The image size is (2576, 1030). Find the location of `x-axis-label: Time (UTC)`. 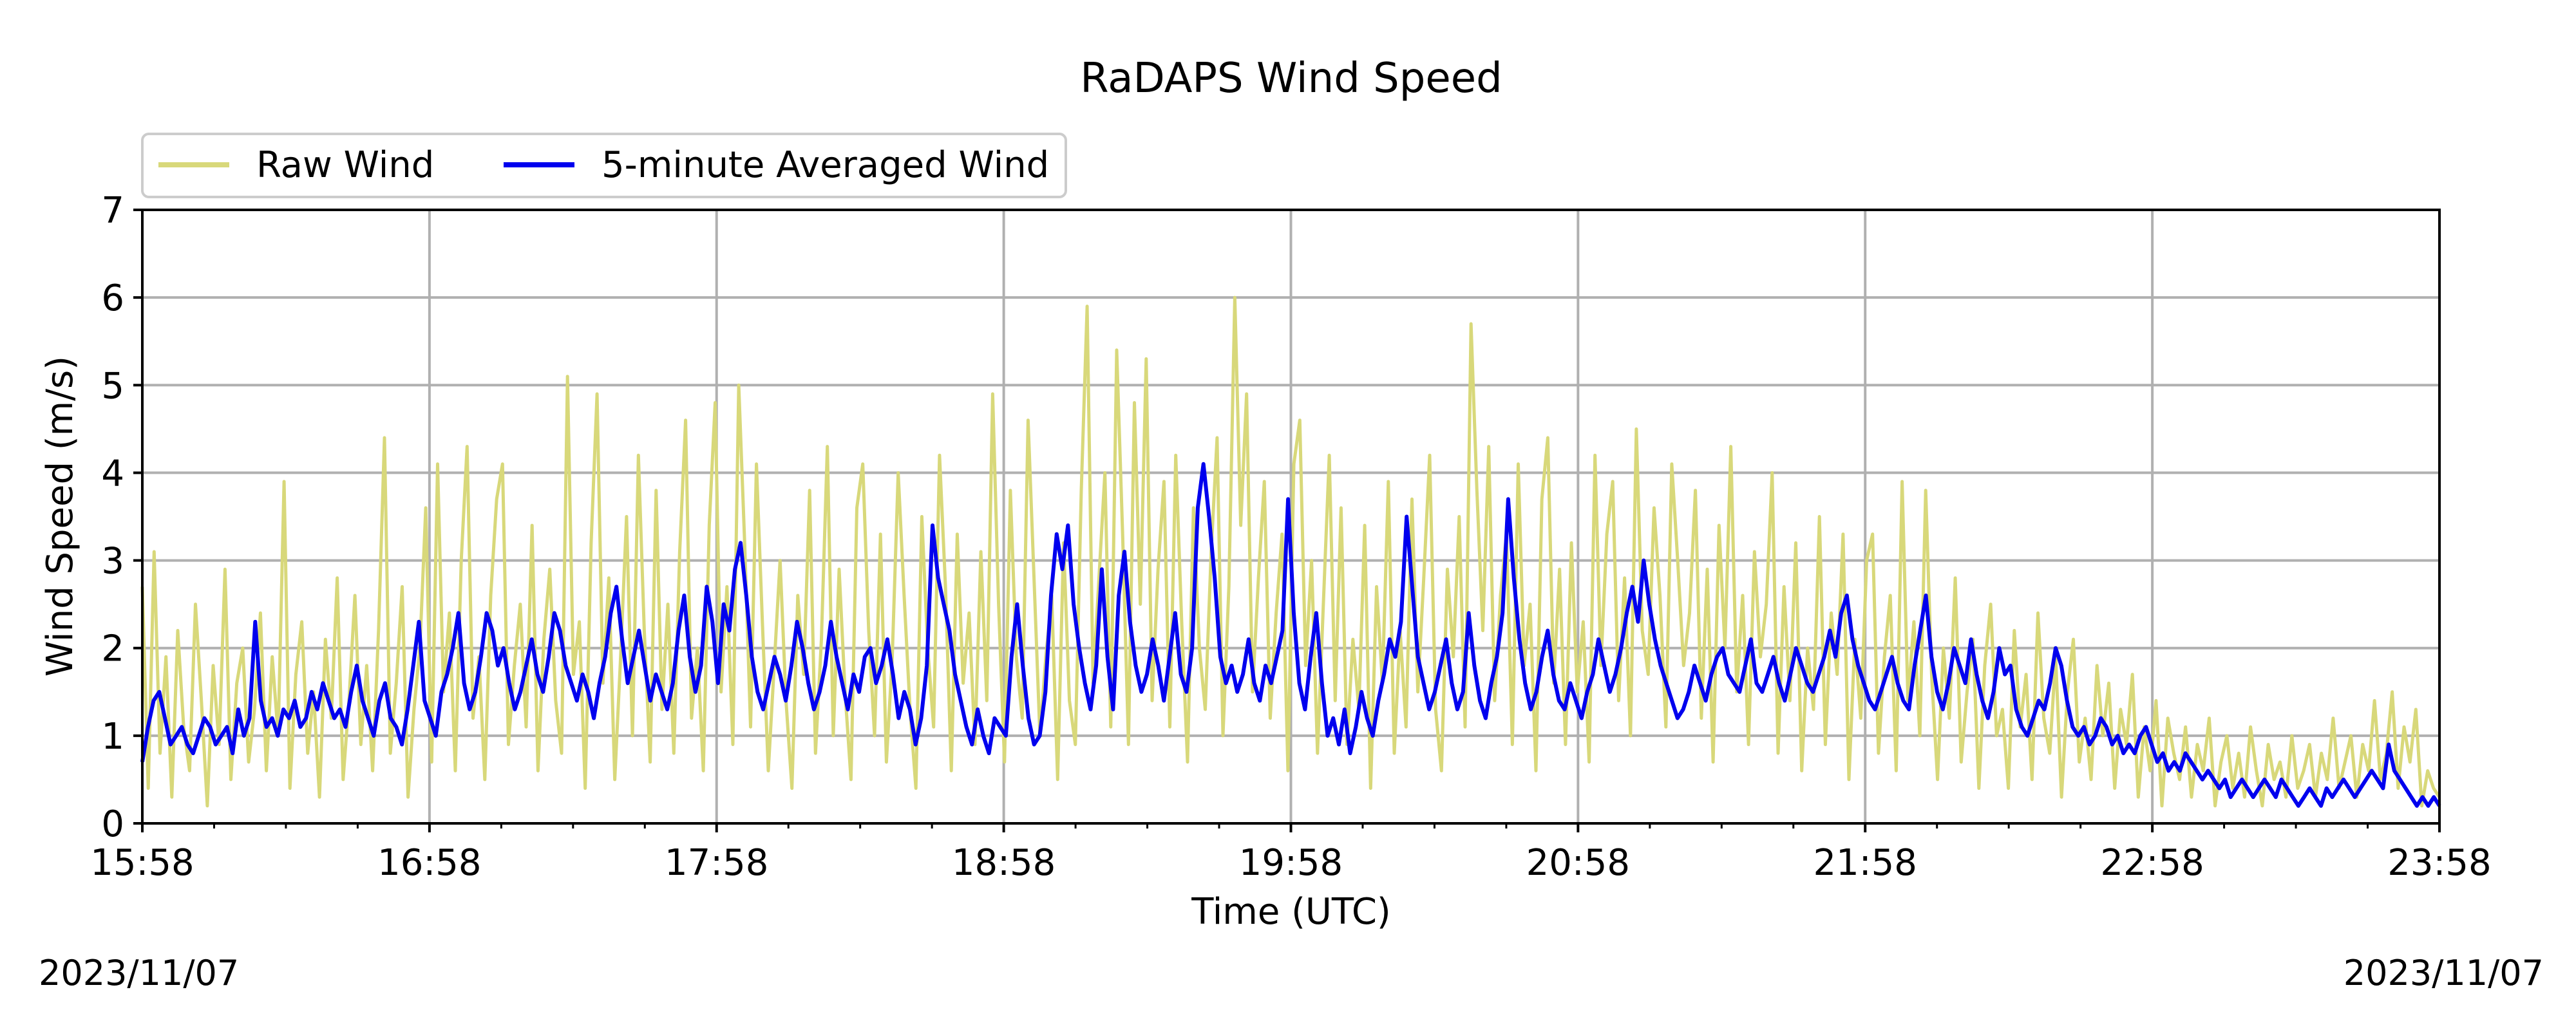

x-axis-label: Time (UTC) is located at coordinates (1291, 912).